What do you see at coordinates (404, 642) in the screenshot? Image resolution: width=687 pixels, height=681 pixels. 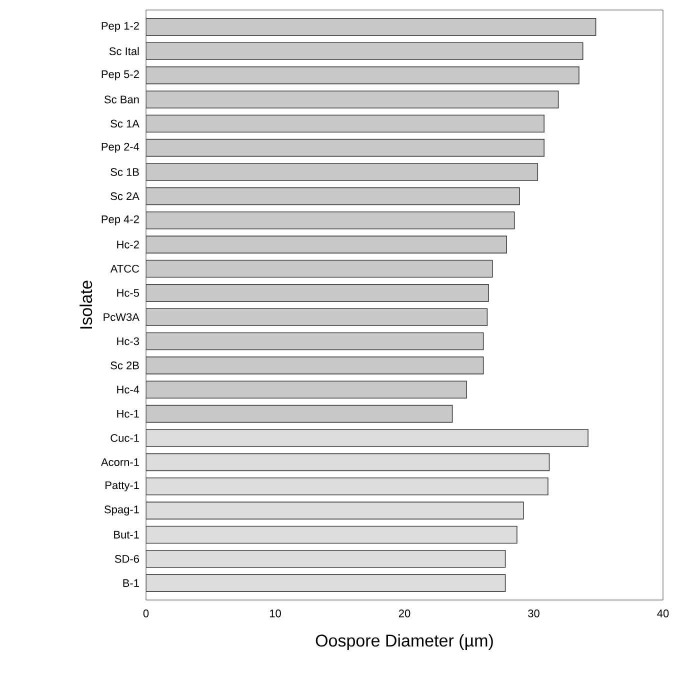 I see `x-axis-title: Oospore Diameter (µm)` at bounding box center [404, 642].